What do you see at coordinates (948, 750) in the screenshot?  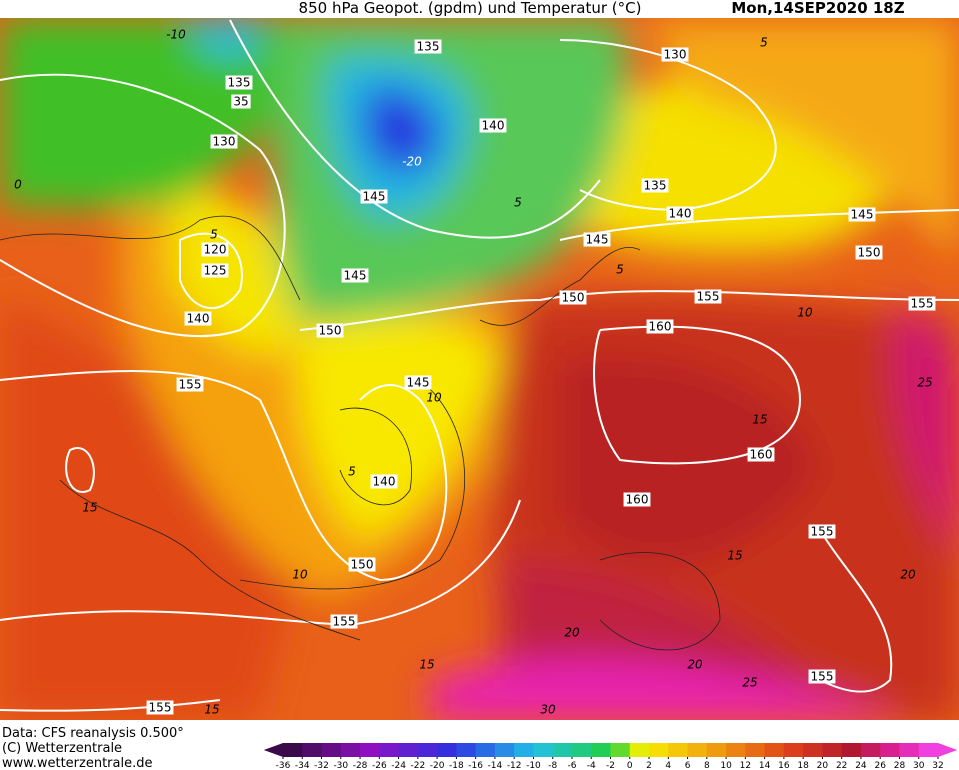 I see `colorbar-arrow-right` at bounding box center [948, 750].